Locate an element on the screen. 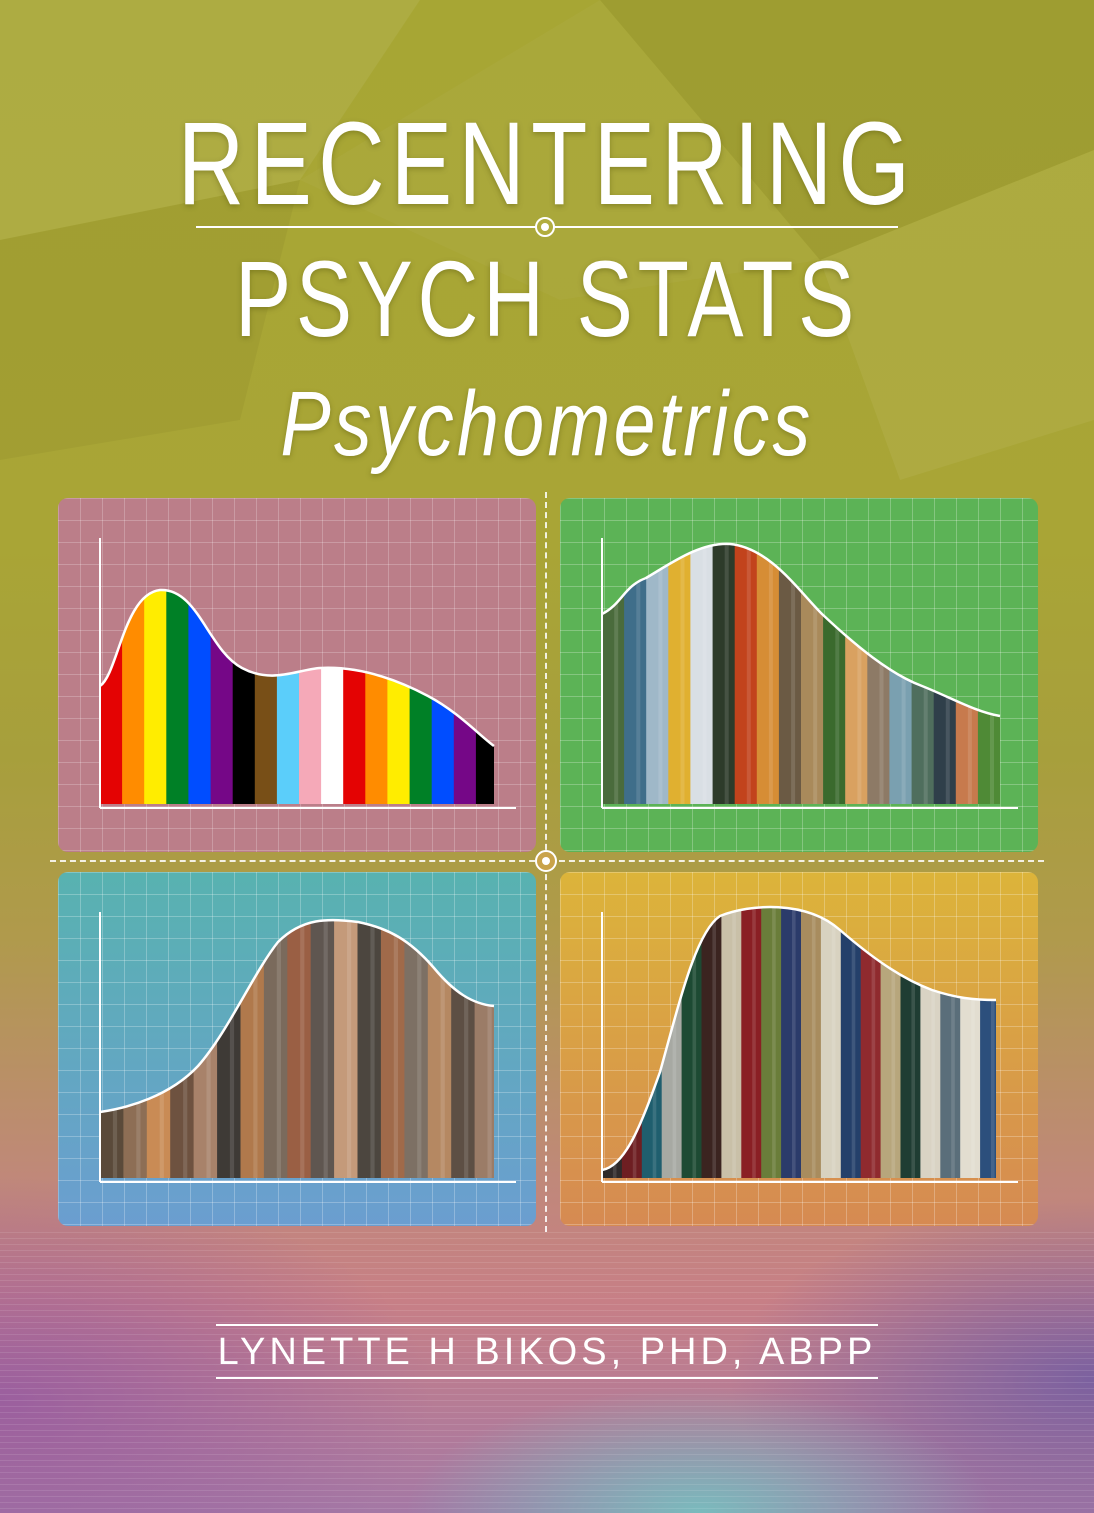  author-name: LYNETTE H BIKOS, PHD, ABPP is located at coordinates (547, 1352).